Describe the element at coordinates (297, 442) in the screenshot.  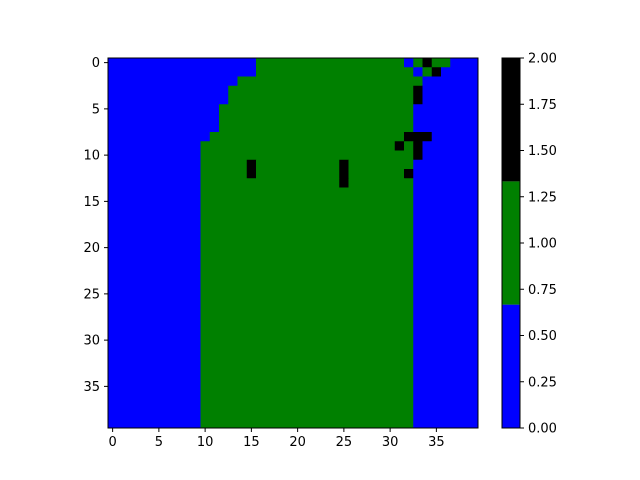
I see `x-tick-label: 20` at that location.